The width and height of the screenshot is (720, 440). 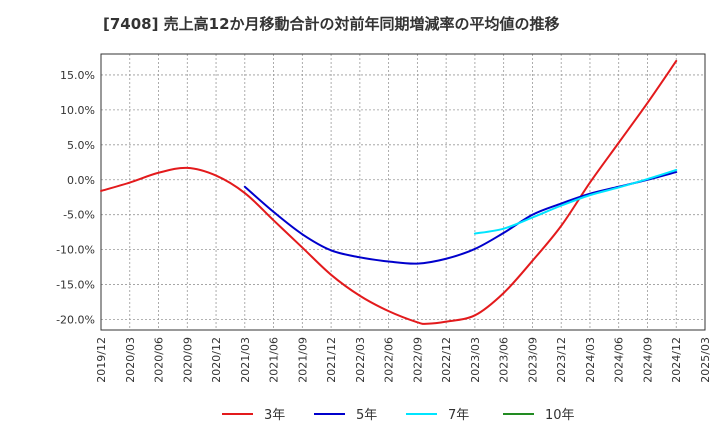 What do you see at coordinates (504, 360) in the screenshot?
I see `x-tick-label: 2023/06` at bounding box center [504, 360].